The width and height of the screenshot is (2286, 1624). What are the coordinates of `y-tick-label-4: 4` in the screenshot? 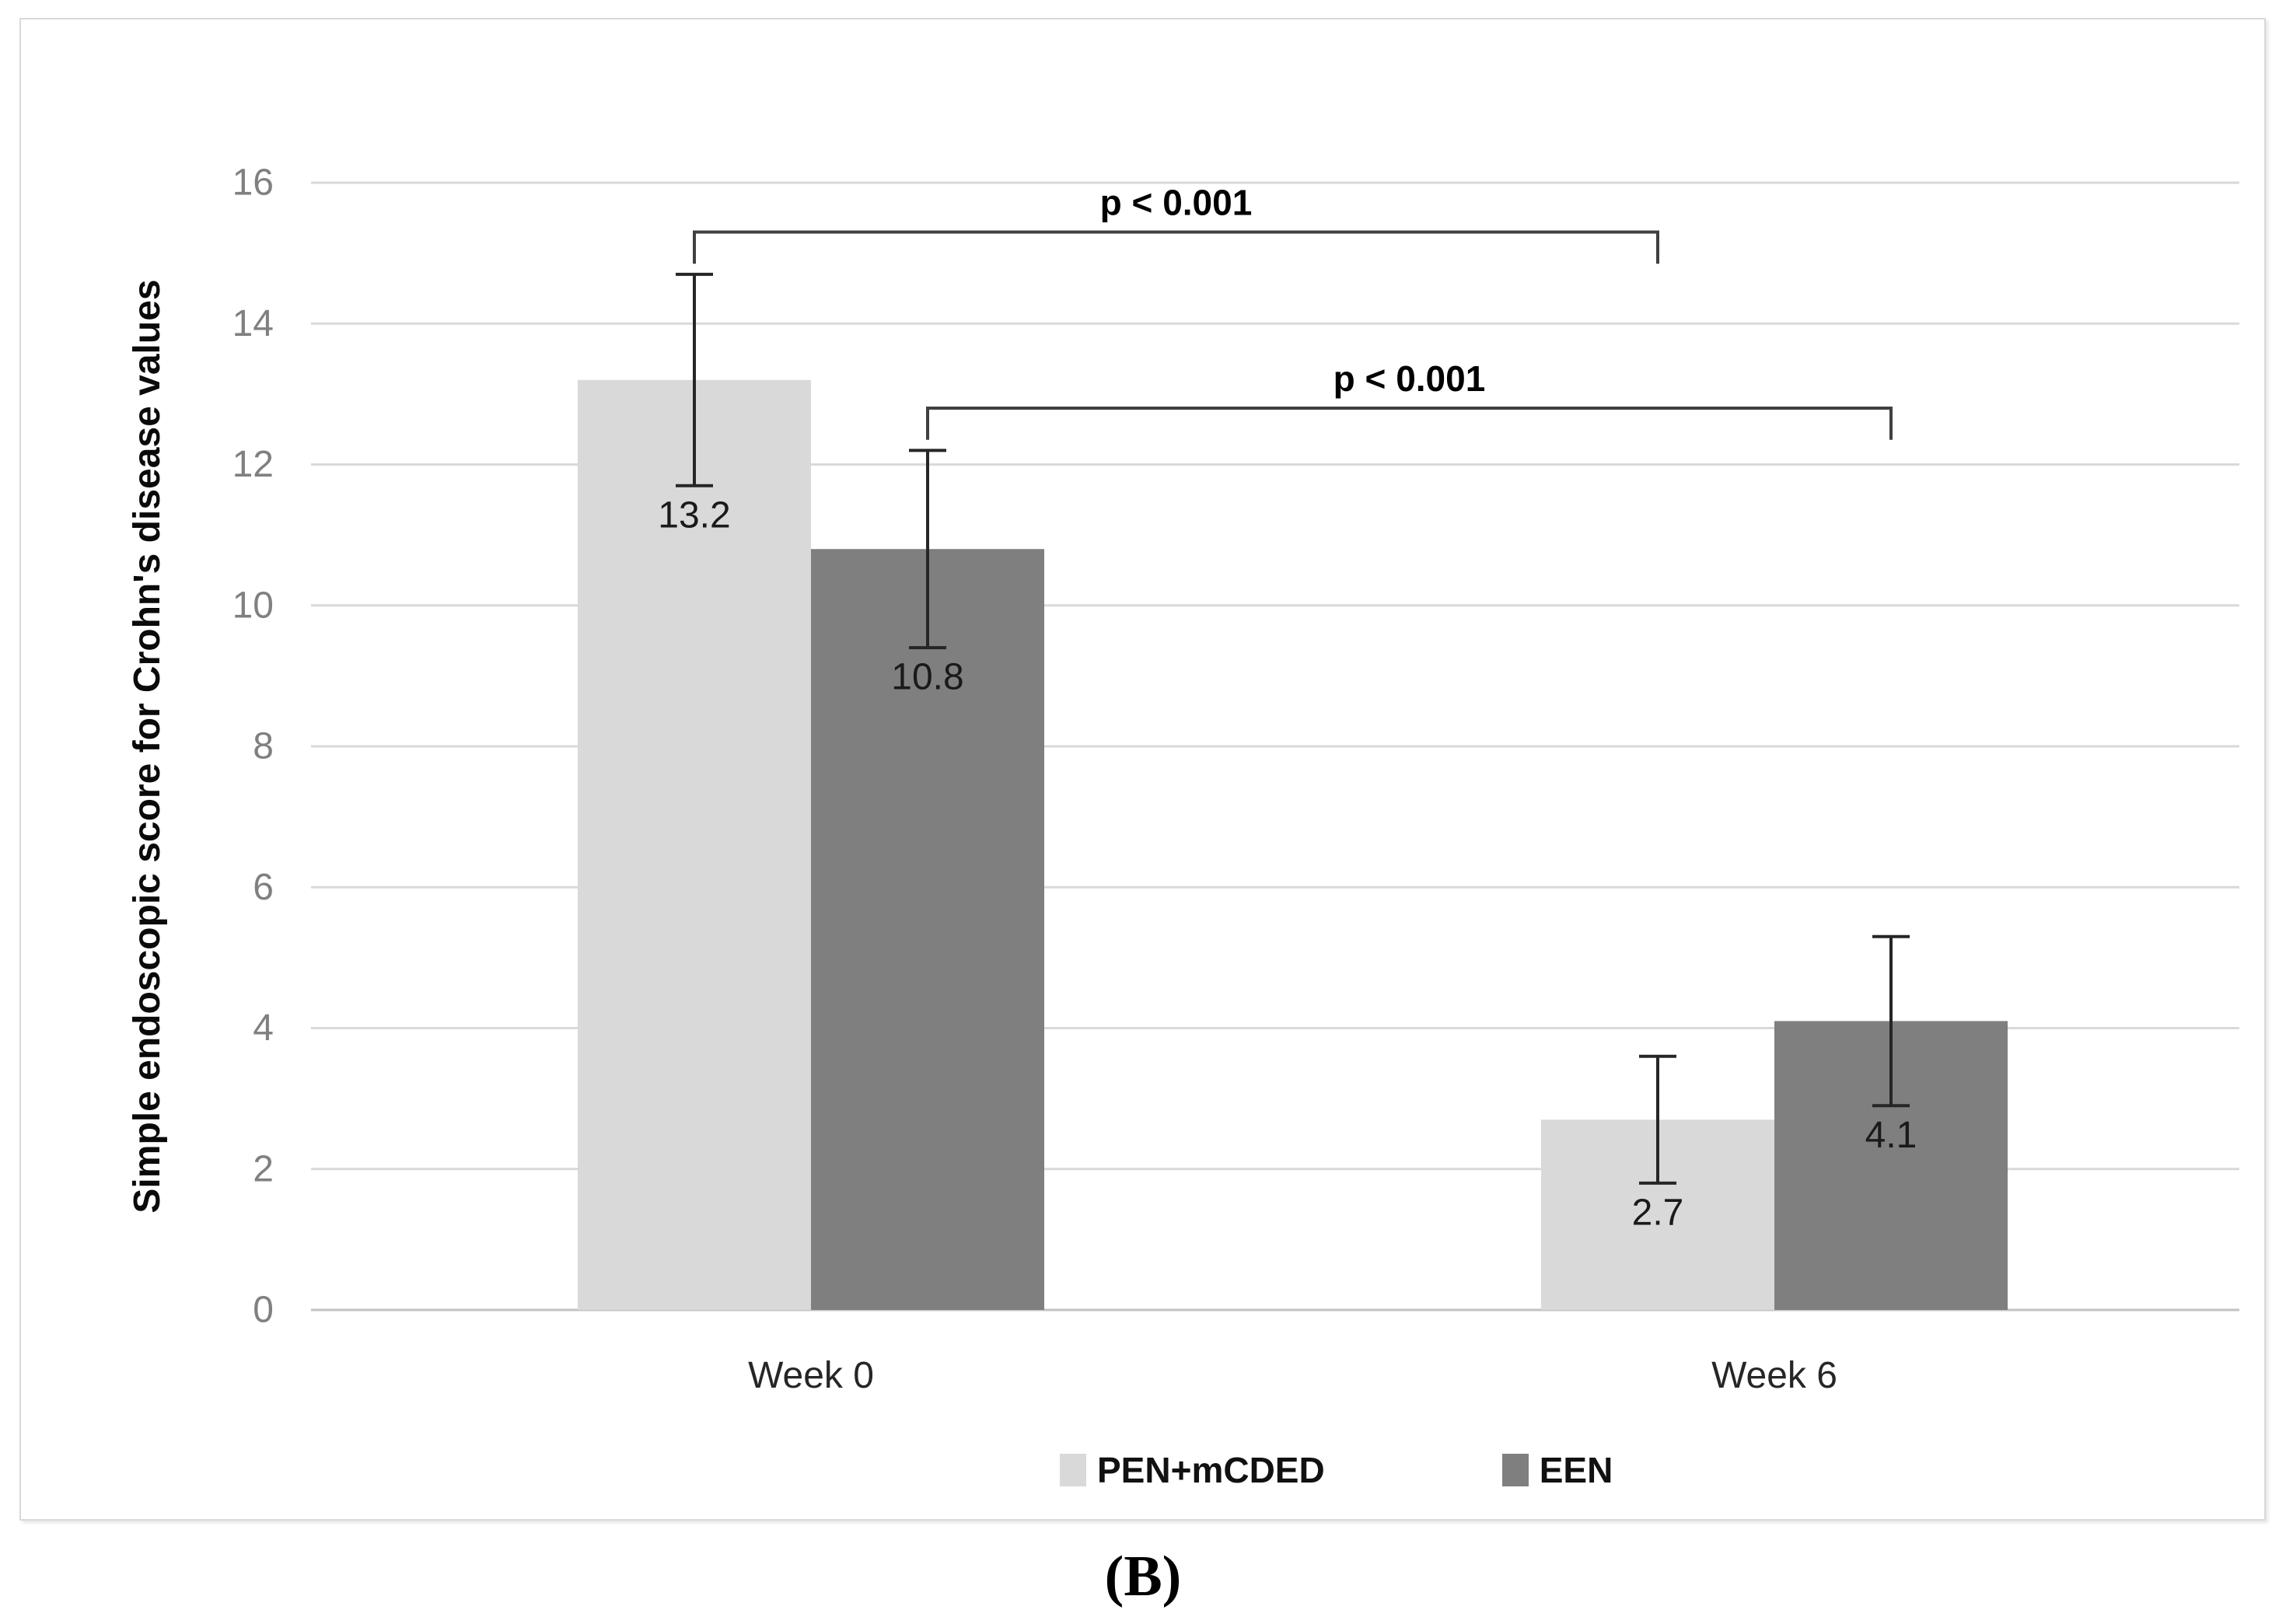 It's located at (263, 1028).